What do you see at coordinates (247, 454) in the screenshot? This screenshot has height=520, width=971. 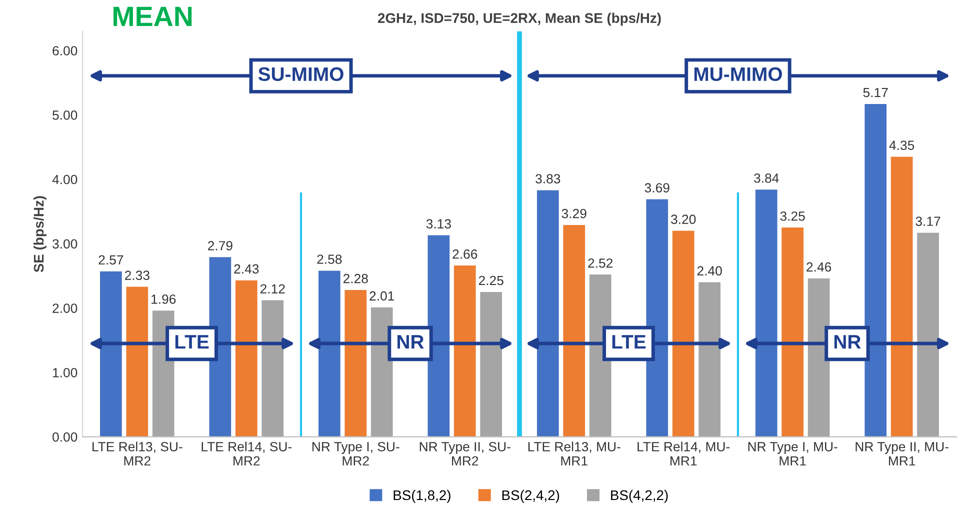 I see `x-tick-label: LTE Rel14, SU-MR2` at bounding box center [247, 454].